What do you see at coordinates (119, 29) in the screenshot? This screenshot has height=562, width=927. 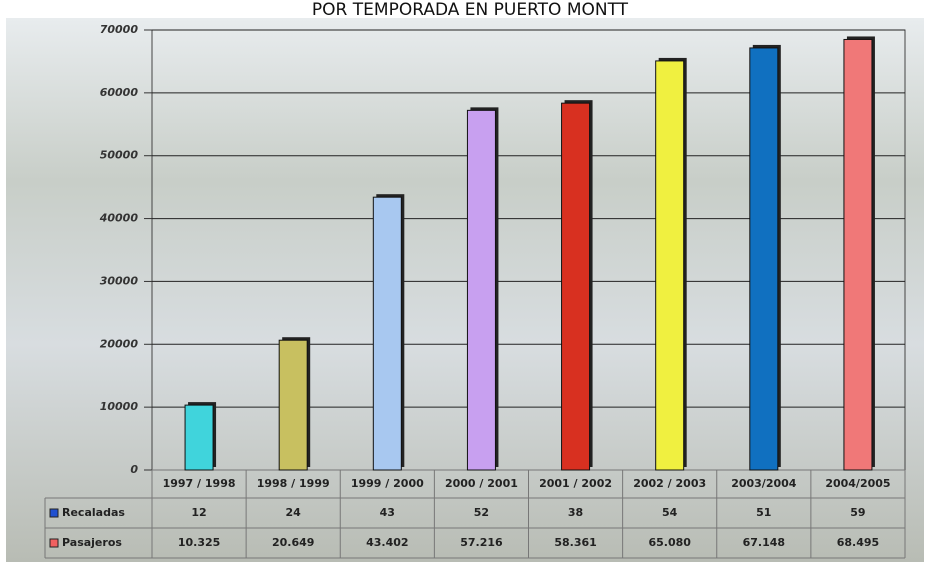 I see `y-tick-label: 70000` at bounding box center [119, 29].